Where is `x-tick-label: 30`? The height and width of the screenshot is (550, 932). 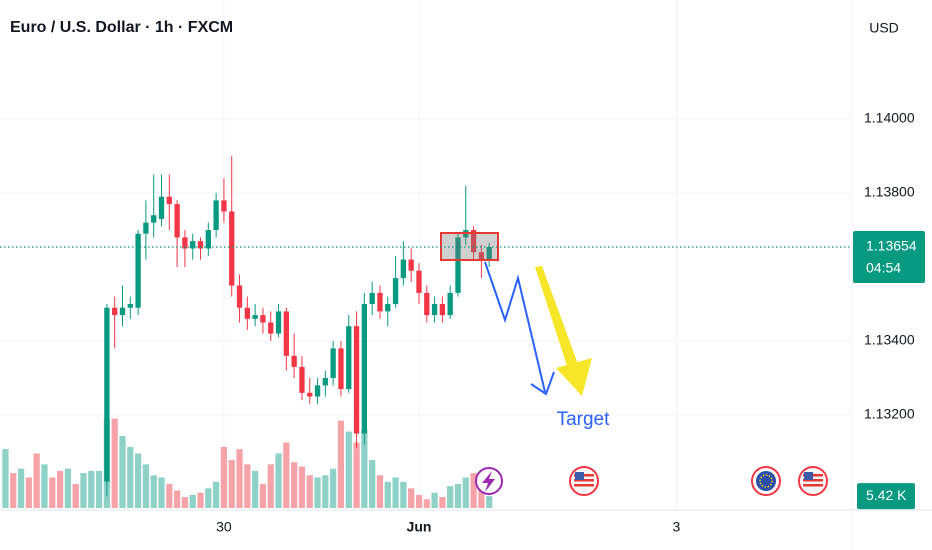
x-tick-label: 30 is located at coordinates (224, 527).